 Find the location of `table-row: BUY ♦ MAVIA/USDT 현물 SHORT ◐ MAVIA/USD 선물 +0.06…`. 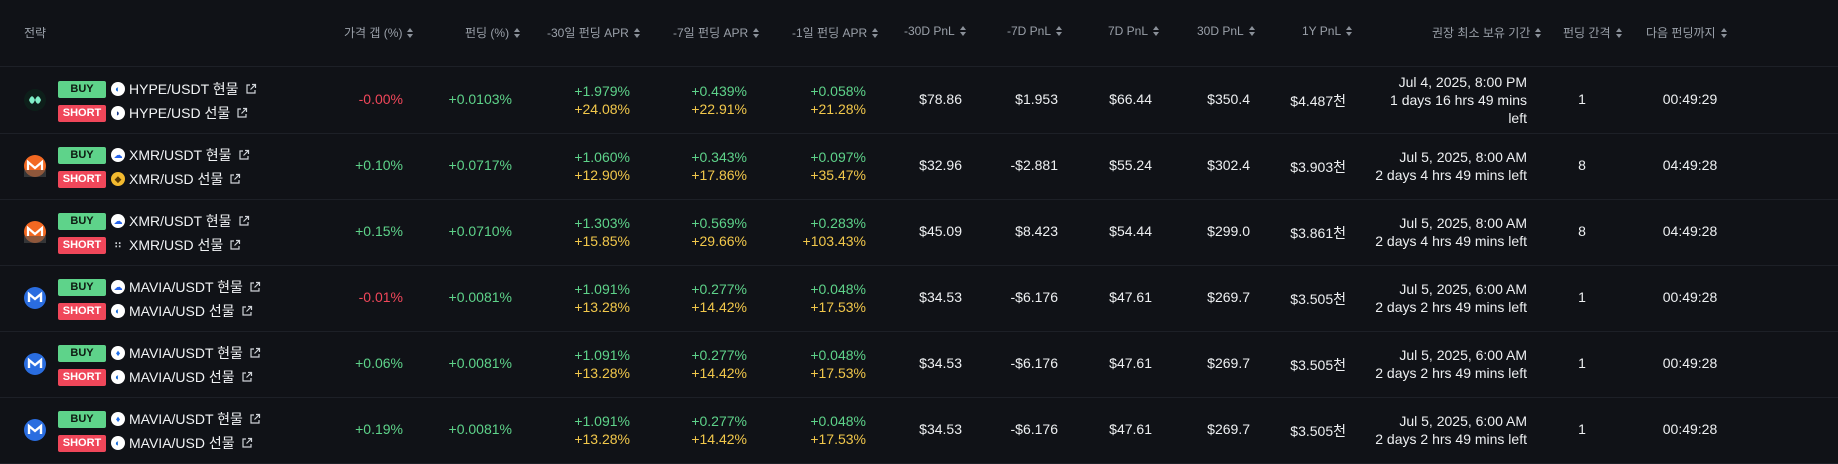

table-row: BUY ♦ MAVIA/USDT 현물 SHORT ◐ MAVIA/USD 선물 +0.06… is located at coordinates (919, 364).